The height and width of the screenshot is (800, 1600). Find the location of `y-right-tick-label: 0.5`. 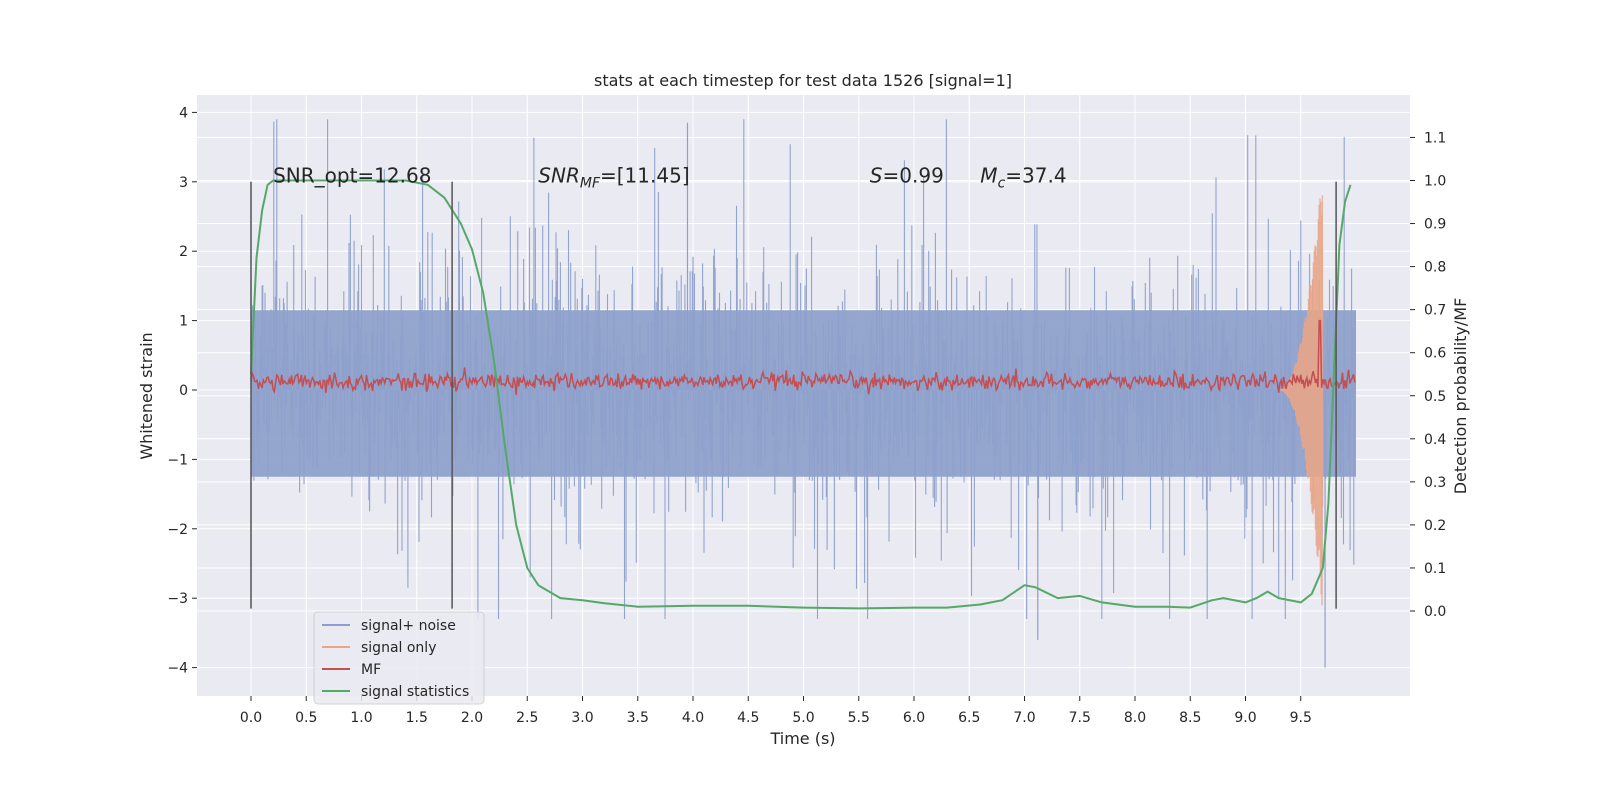

y-right-tick-label: 0.5 is located at coordinates (1435, 397).